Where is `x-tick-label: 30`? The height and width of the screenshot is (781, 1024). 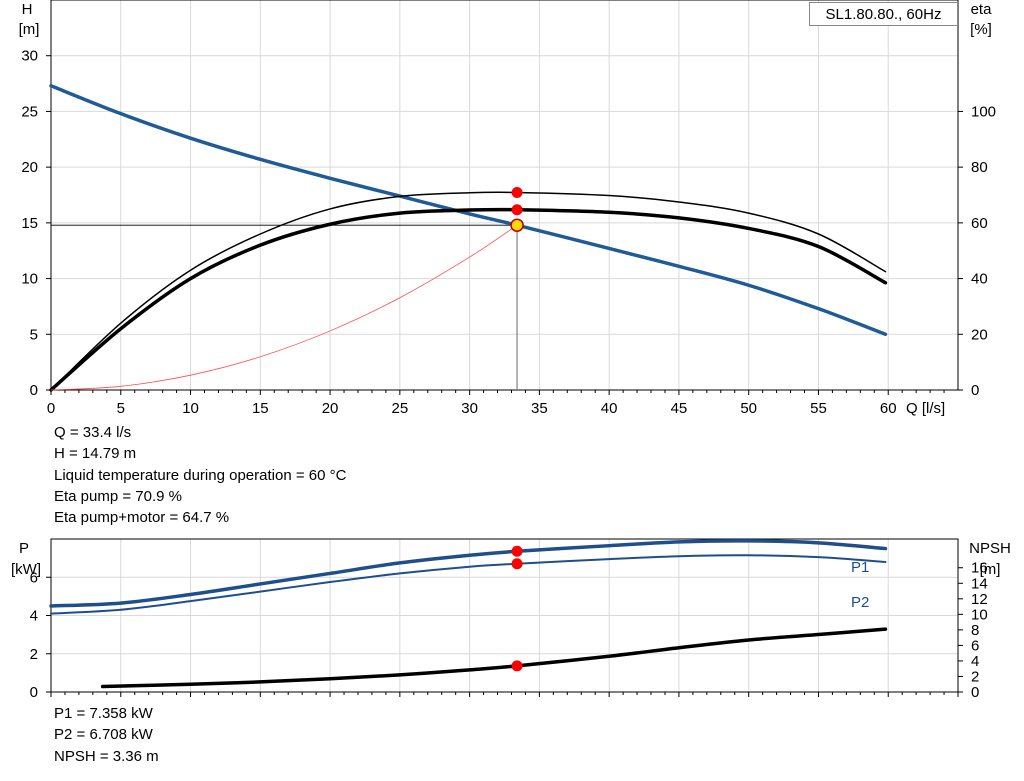 x-tick-label: 30 is located at coordinates (469, 408).